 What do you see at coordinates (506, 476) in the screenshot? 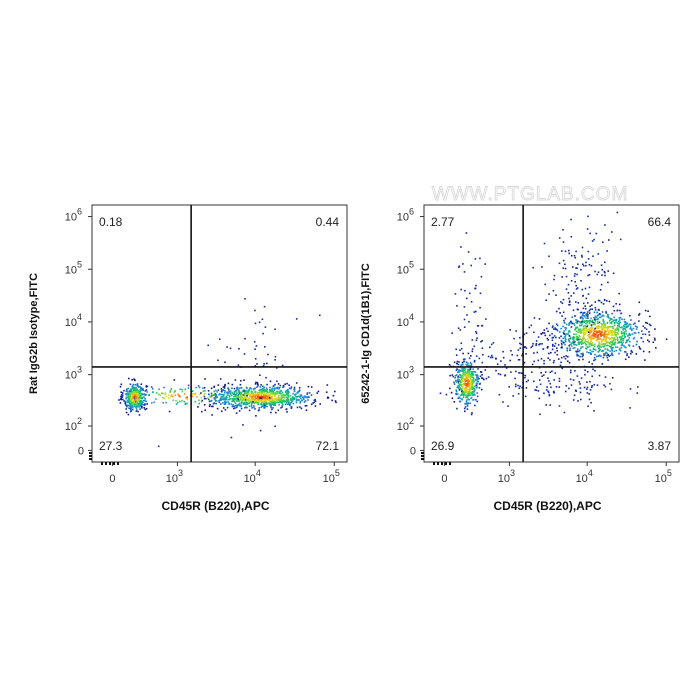
I see `x-tick-label: 103` at bounding box center [506, 476].